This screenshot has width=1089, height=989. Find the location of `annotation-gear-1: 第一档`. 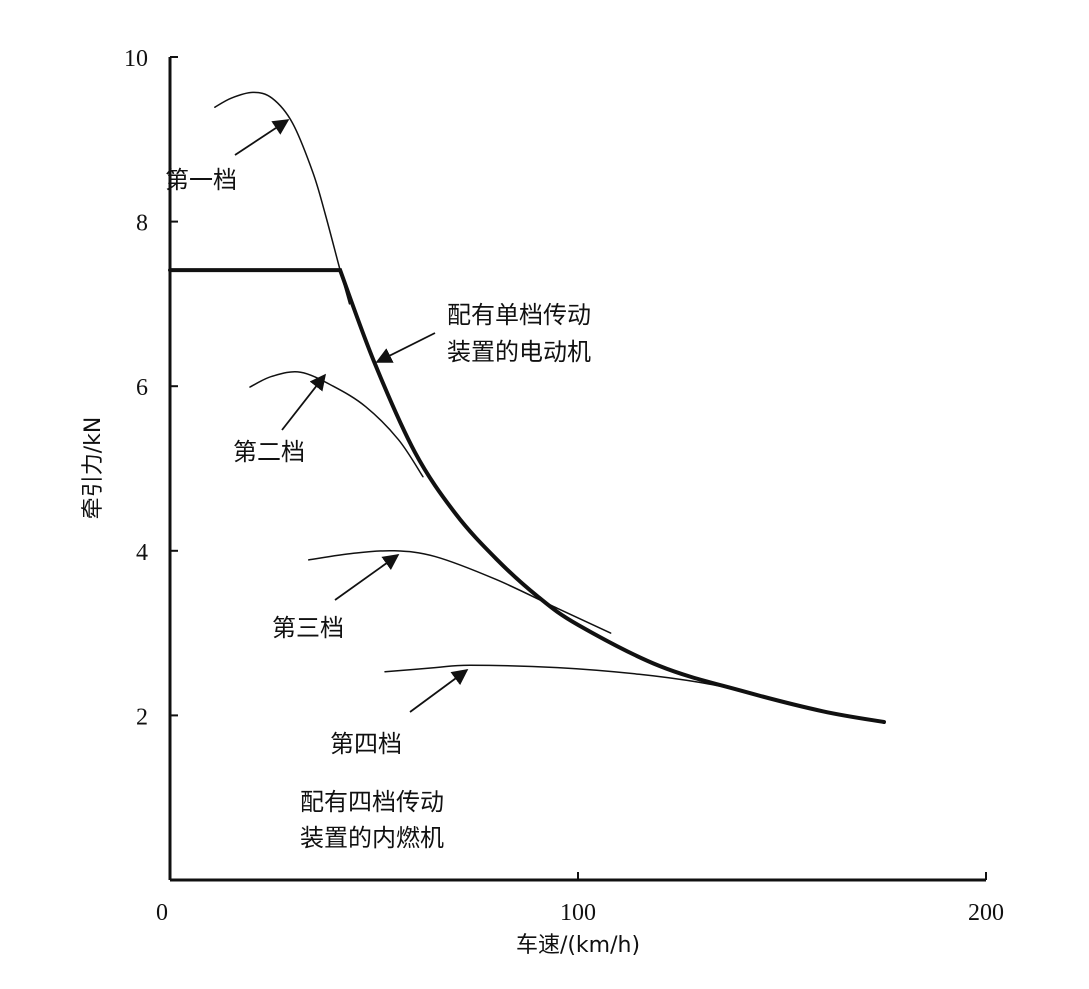

annotation-gear-1: 第一档 is located at coordinates (201, 180).